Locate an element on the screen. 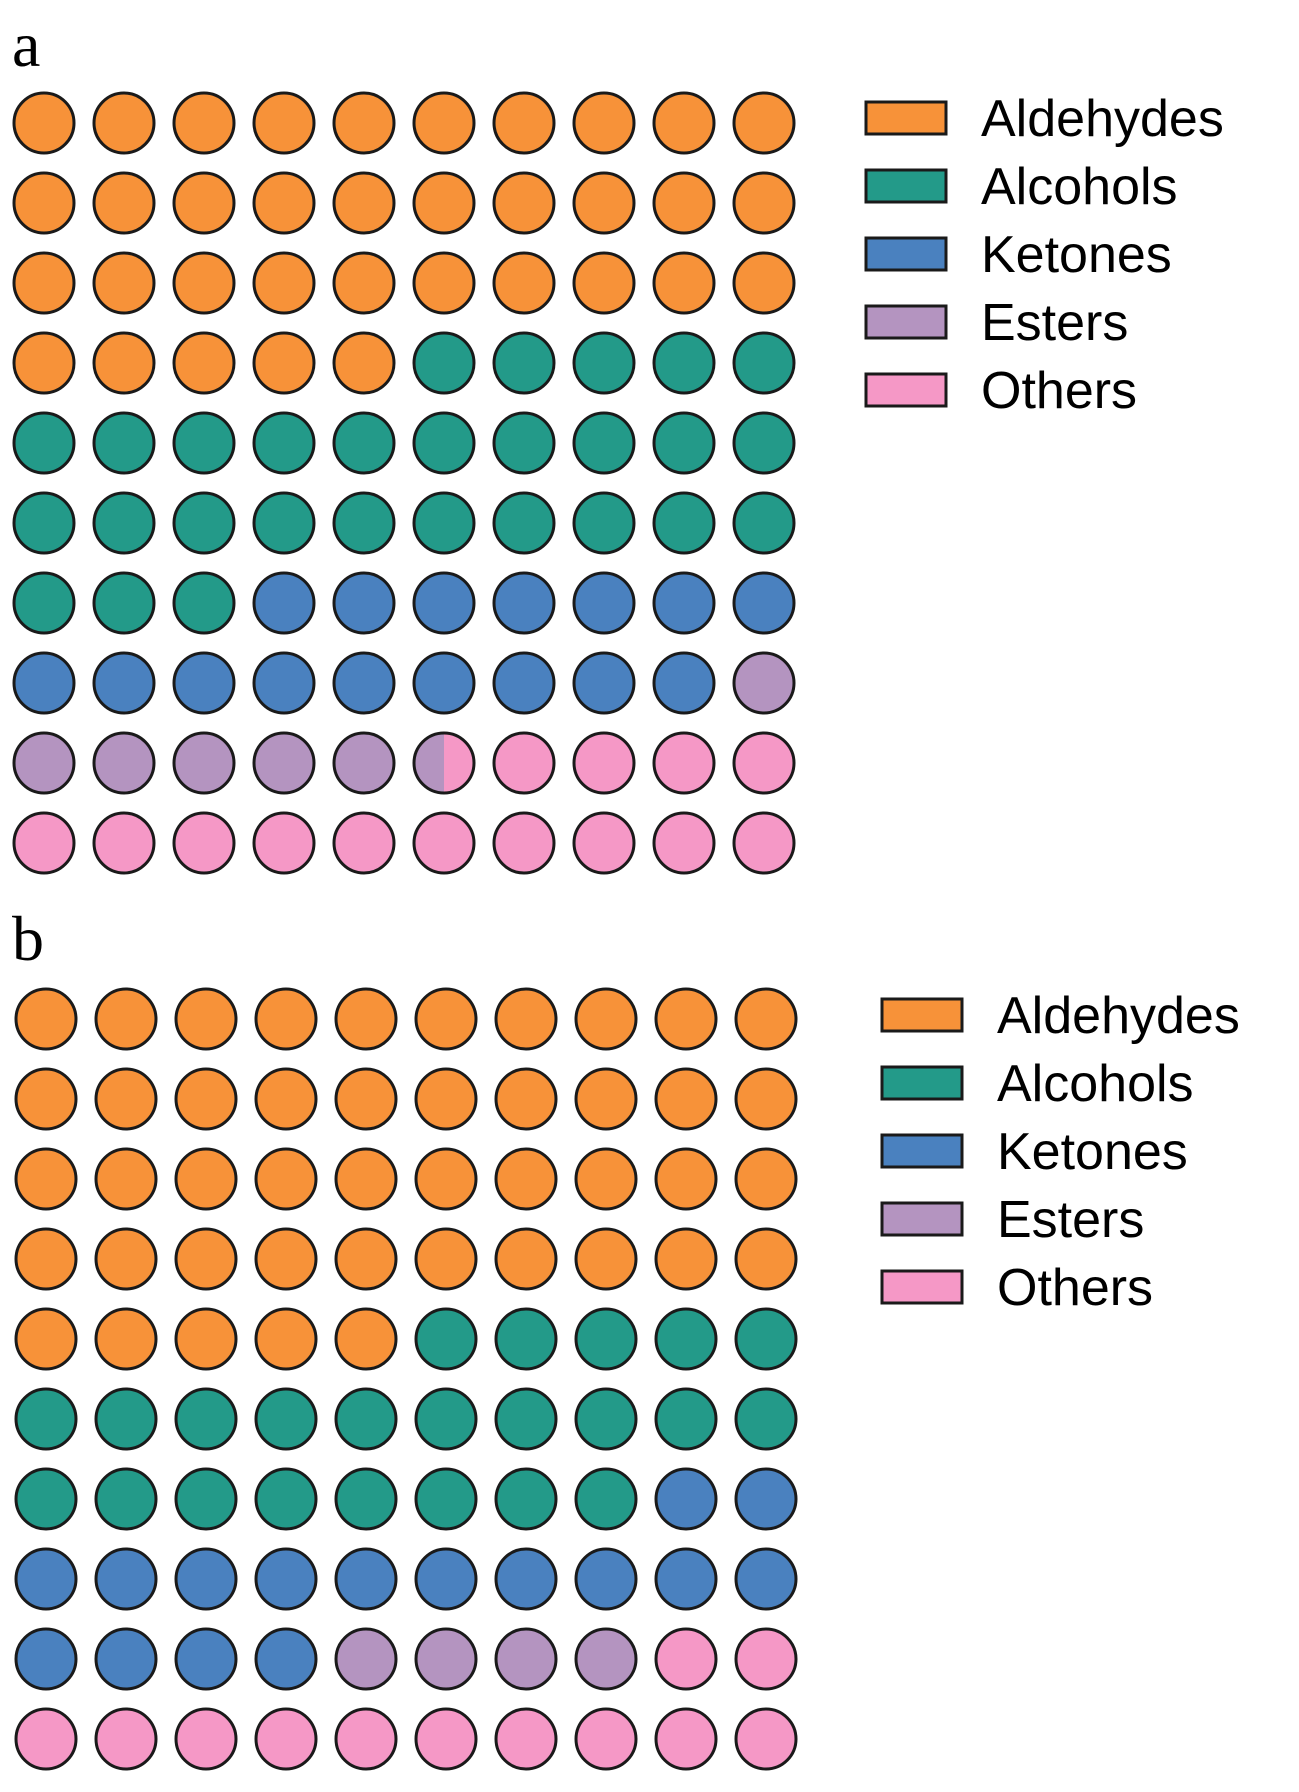 The image size is (1299, 1792). legend-swatch-a-others is located at coordinates (906, 390).